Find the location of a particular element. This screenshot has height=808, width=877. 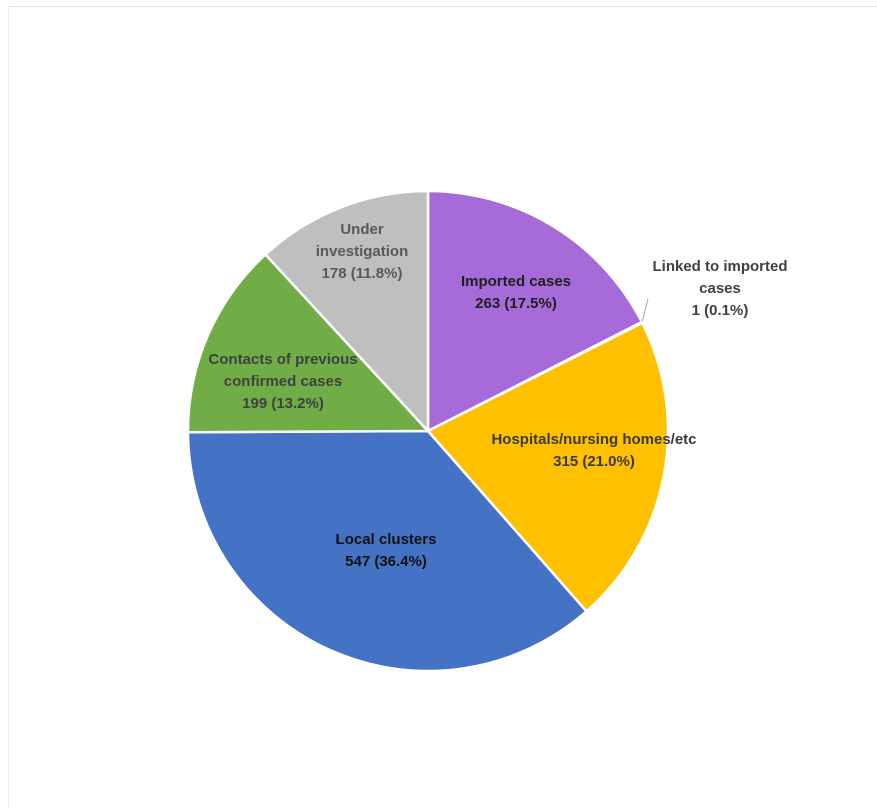

data-label-0: Imported cases 263 (17.5%) is located at coordinates (516, 292).